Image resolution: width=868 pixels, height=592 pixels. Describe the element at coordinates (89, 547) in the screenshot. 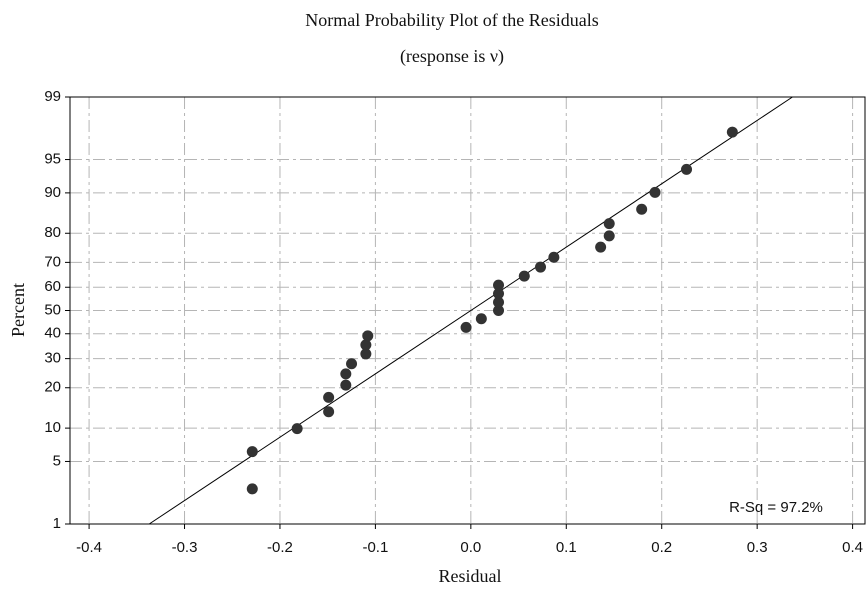

I see `x-tick-label: -0.4` at that location.